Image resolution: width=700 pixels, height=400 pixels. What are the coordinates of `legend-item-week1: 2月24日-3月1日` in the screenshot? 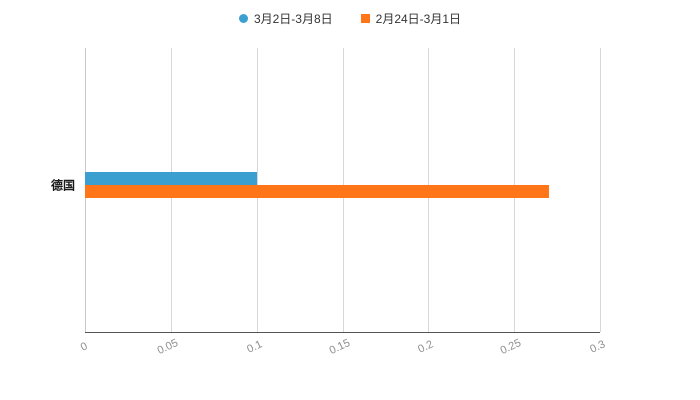 It's located at (411, 18).